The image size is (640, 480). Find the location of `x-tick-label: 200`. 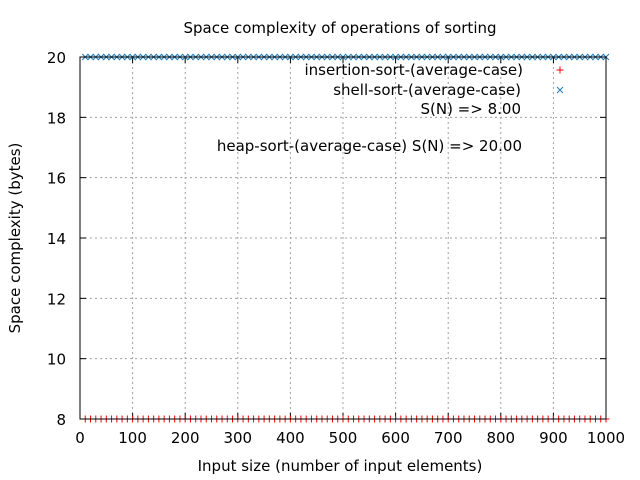

x-tick-label: 200 is located at coordinates (185, 438).